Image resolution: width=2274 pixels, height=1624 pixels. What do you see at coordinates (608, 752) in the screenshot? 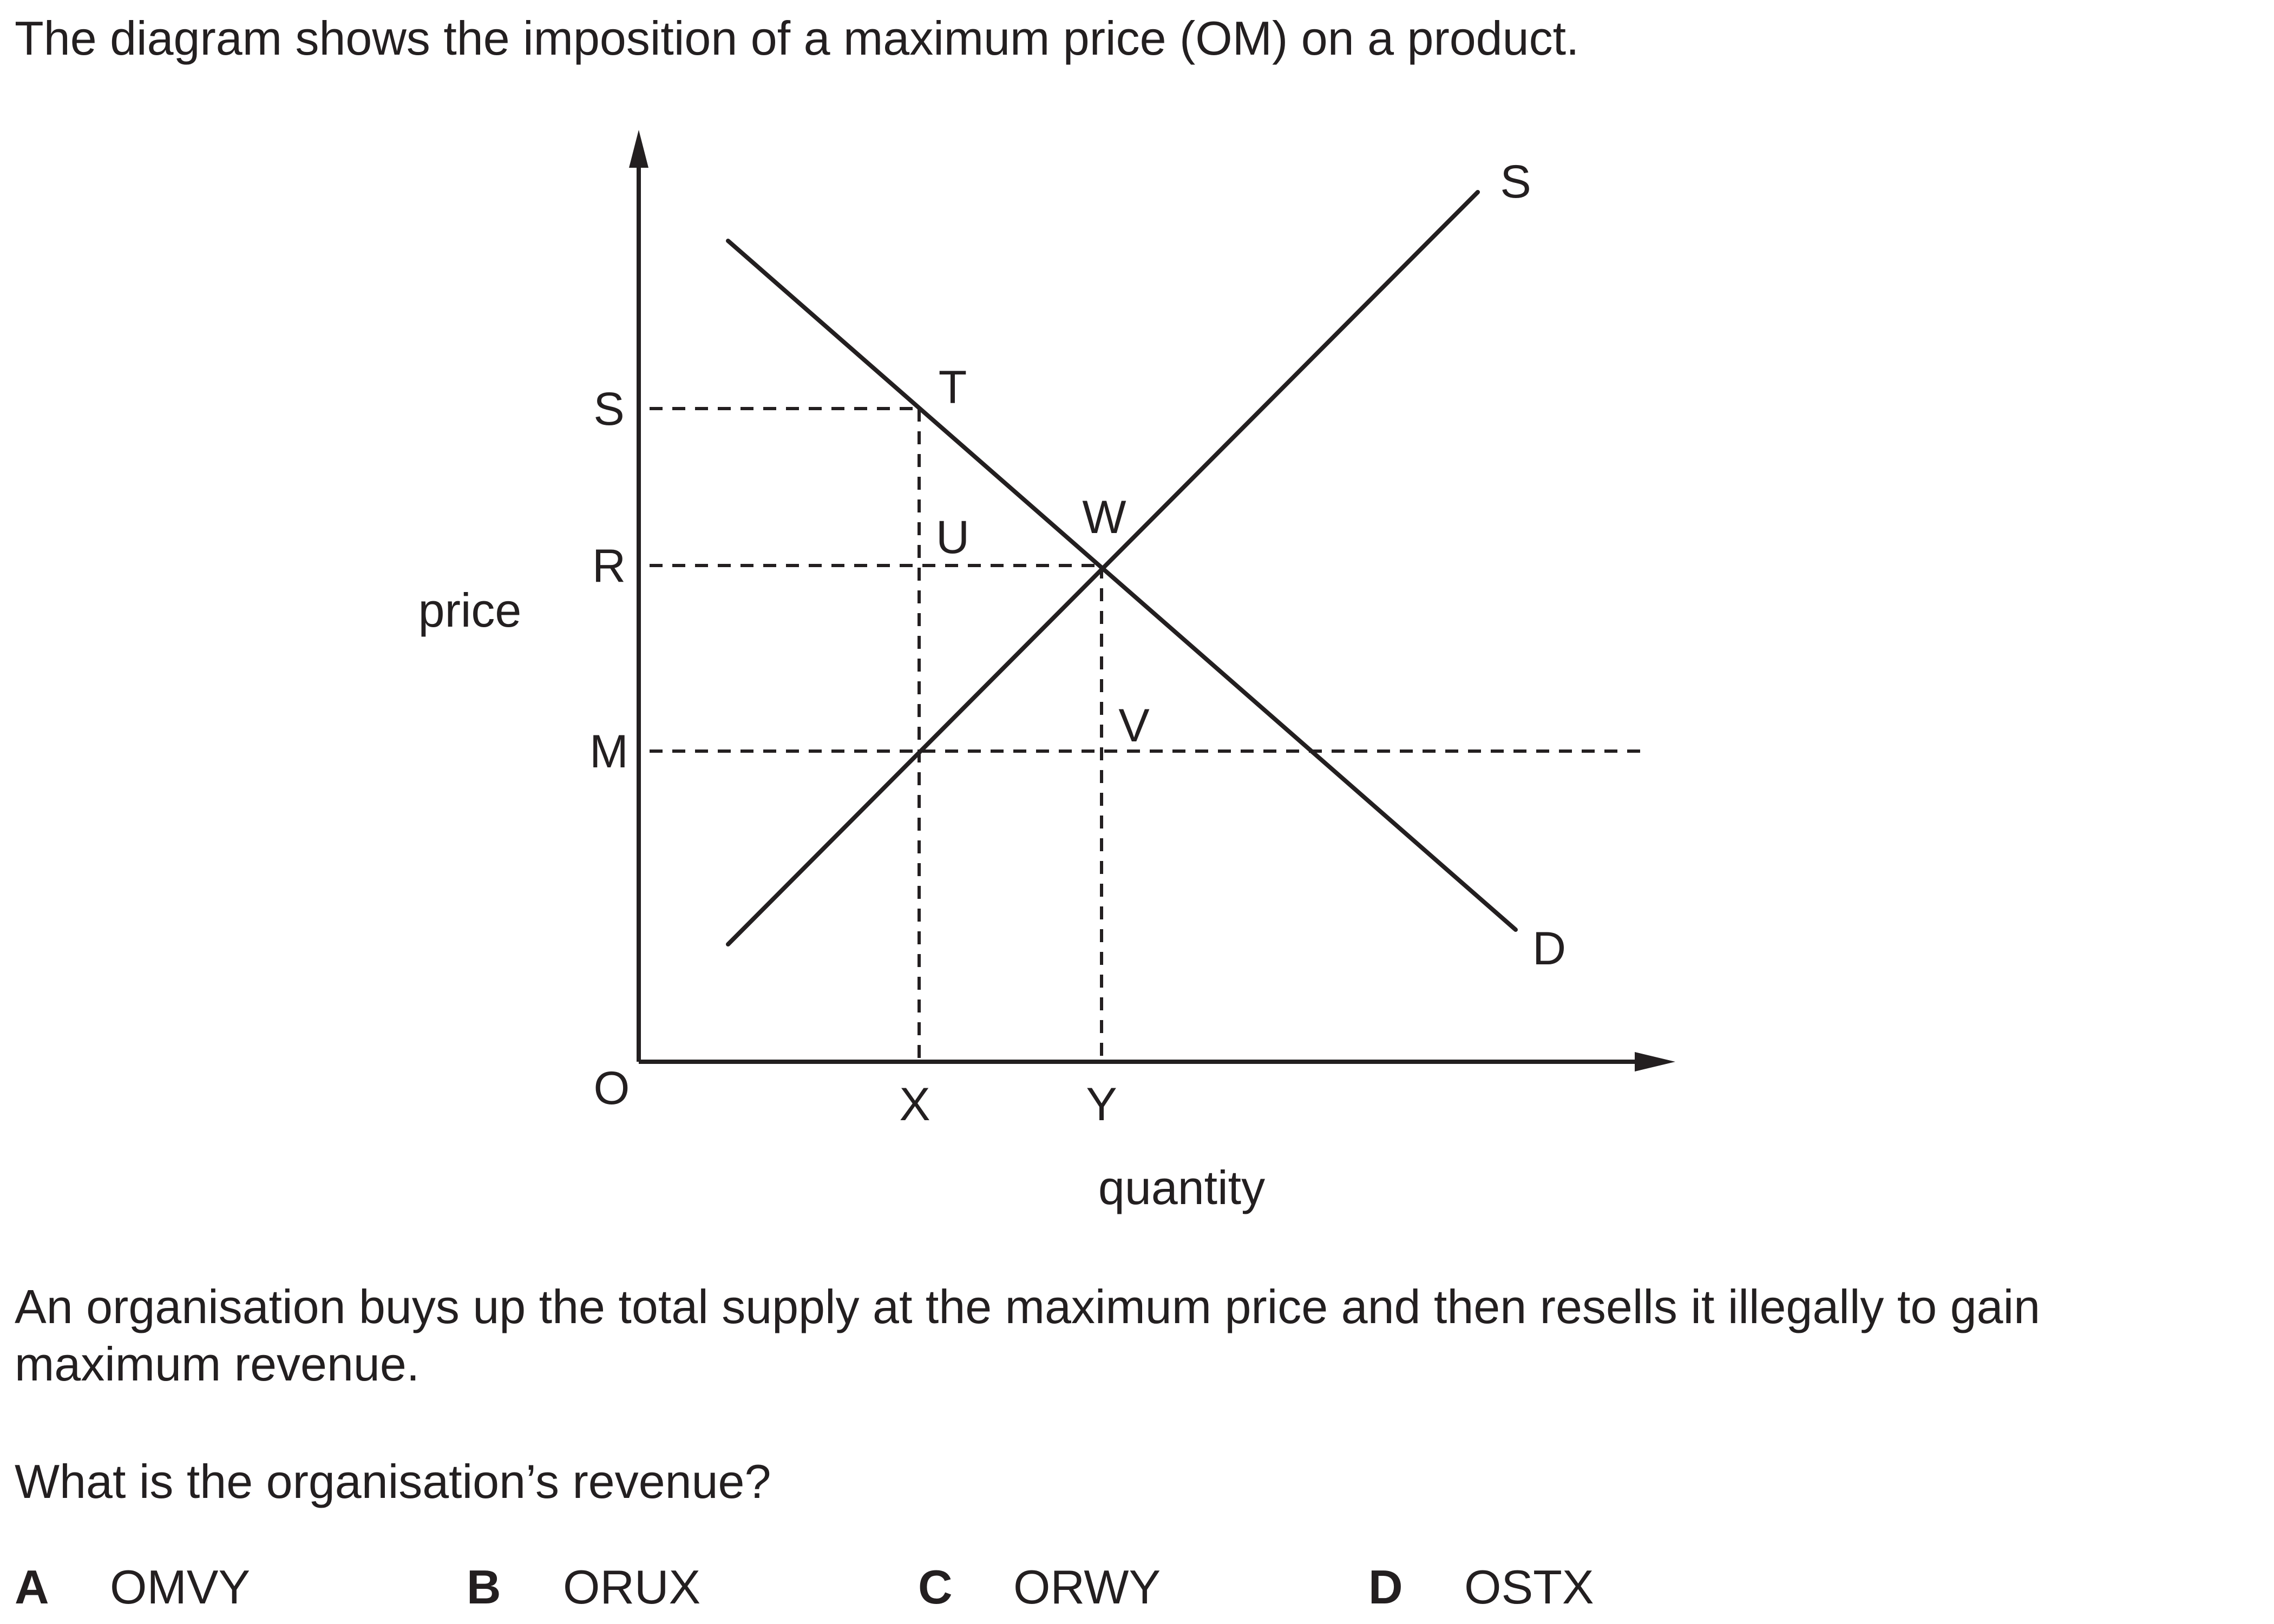
I see `price-level-label-m: M` at bounding box center [608, 752].